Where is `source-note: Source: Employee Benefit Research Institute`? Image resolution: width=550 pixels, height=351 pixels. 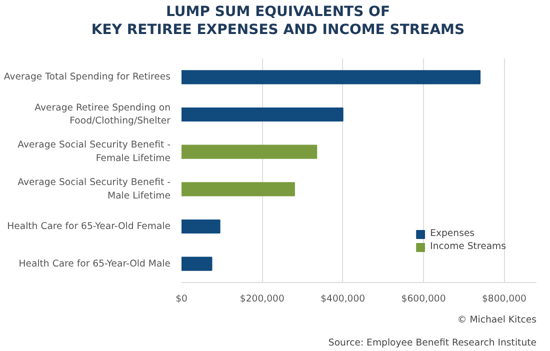
source-note: Source: Employee Benefit Research Institute is located at coordinates (432, 343).